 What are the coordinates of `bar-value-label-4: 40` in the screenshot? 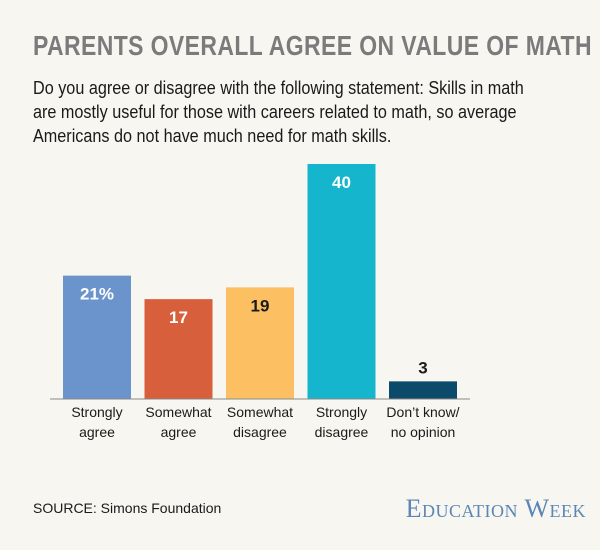 It's located at (341, 182).